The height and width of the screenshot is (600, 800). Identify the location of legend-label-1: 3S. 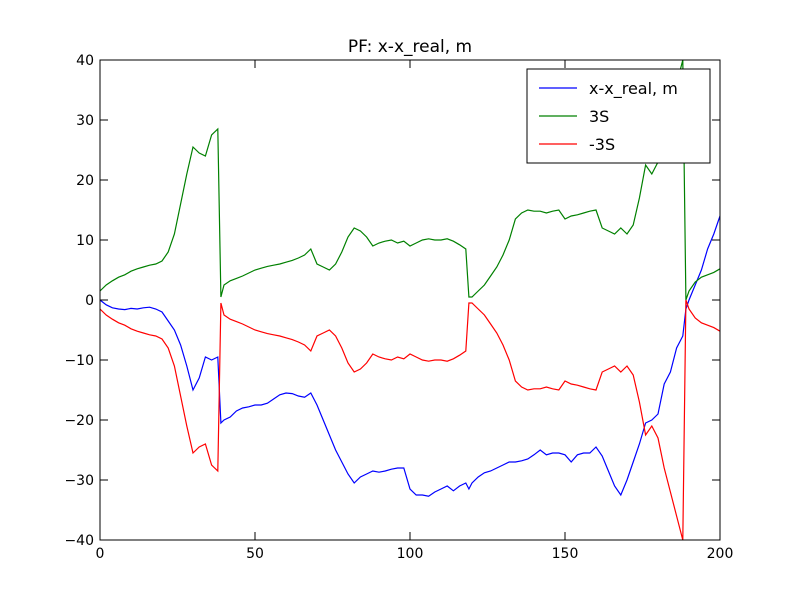
(599, 116).